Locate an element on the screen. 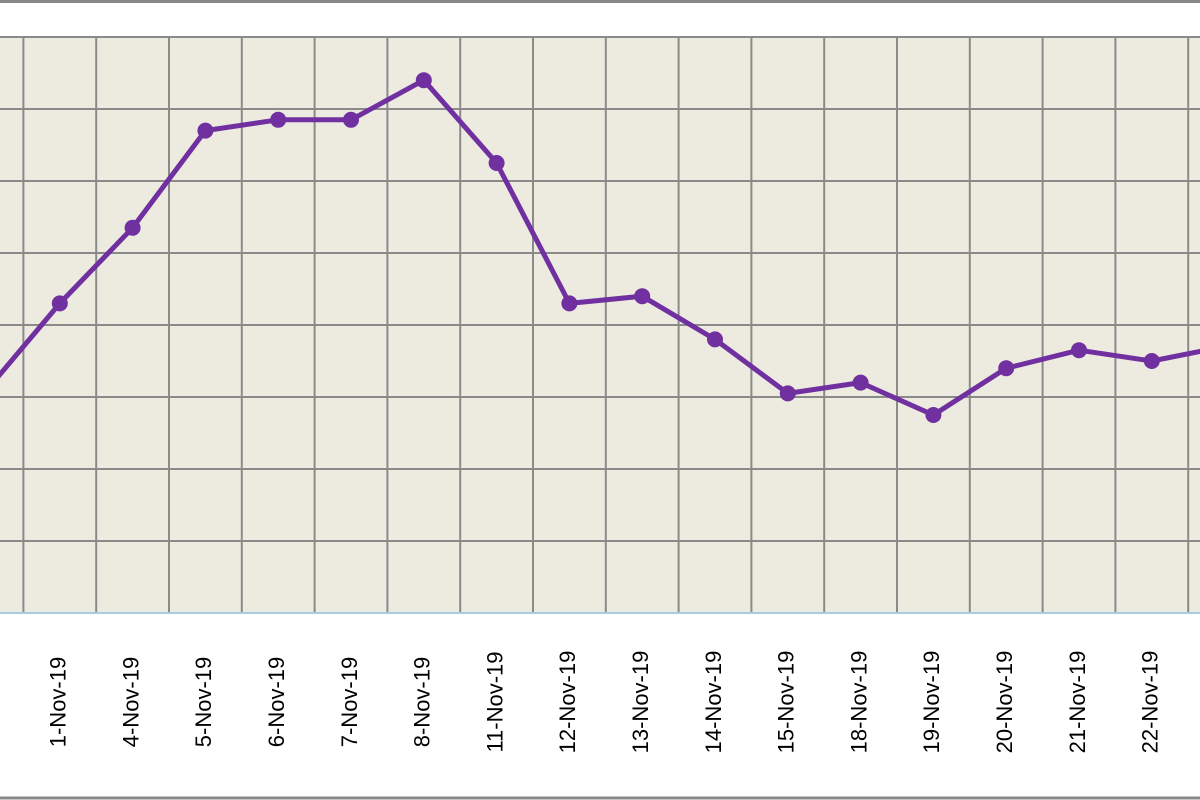 This screenshot has width=1200, height=800. x-tick-label: 8-Nov-19 is located at coordinates (422, 702).